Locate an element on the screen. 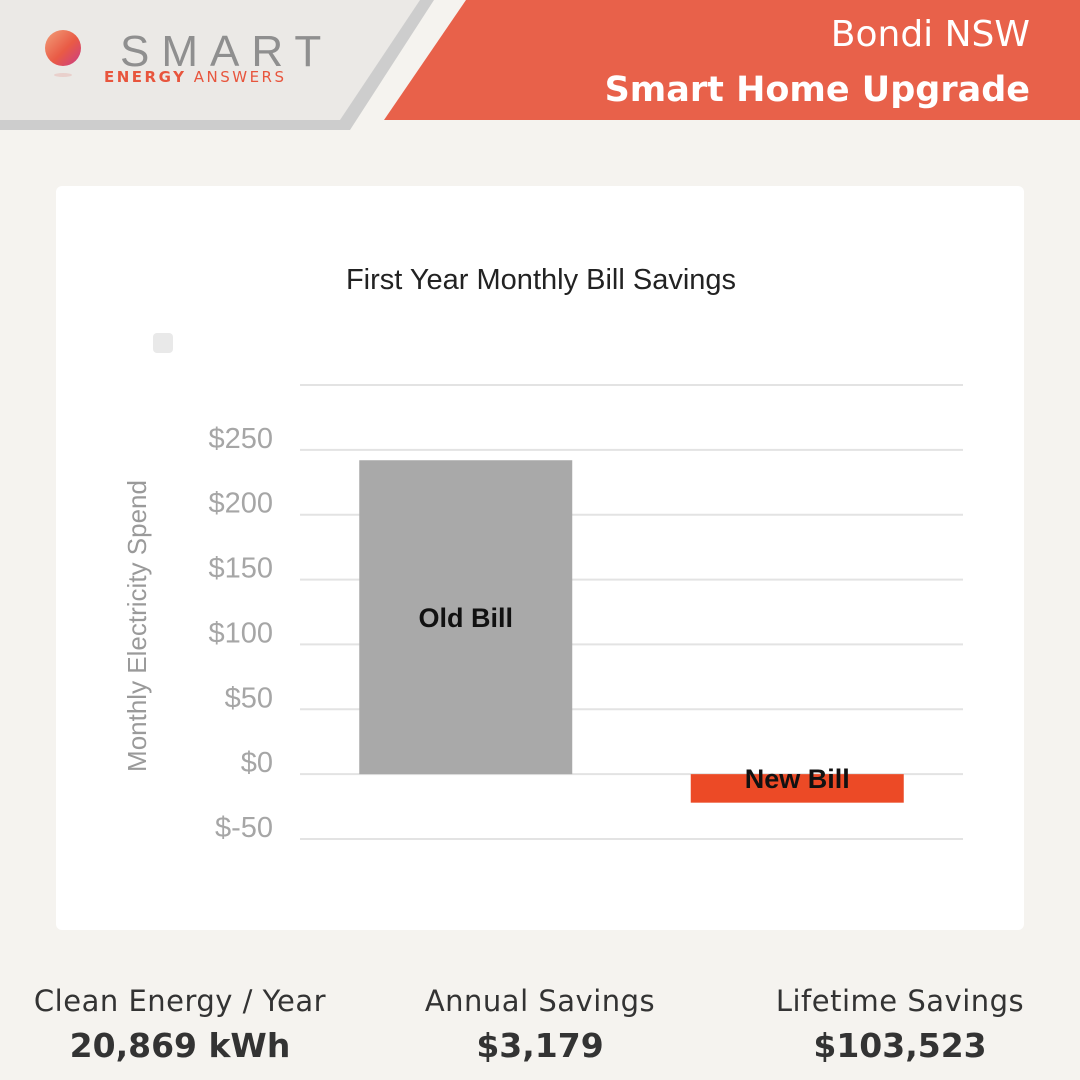 This screenshot has height=1080, width=1080. stat-label: Lifetime Savings is located at coordinates (900, 1001).